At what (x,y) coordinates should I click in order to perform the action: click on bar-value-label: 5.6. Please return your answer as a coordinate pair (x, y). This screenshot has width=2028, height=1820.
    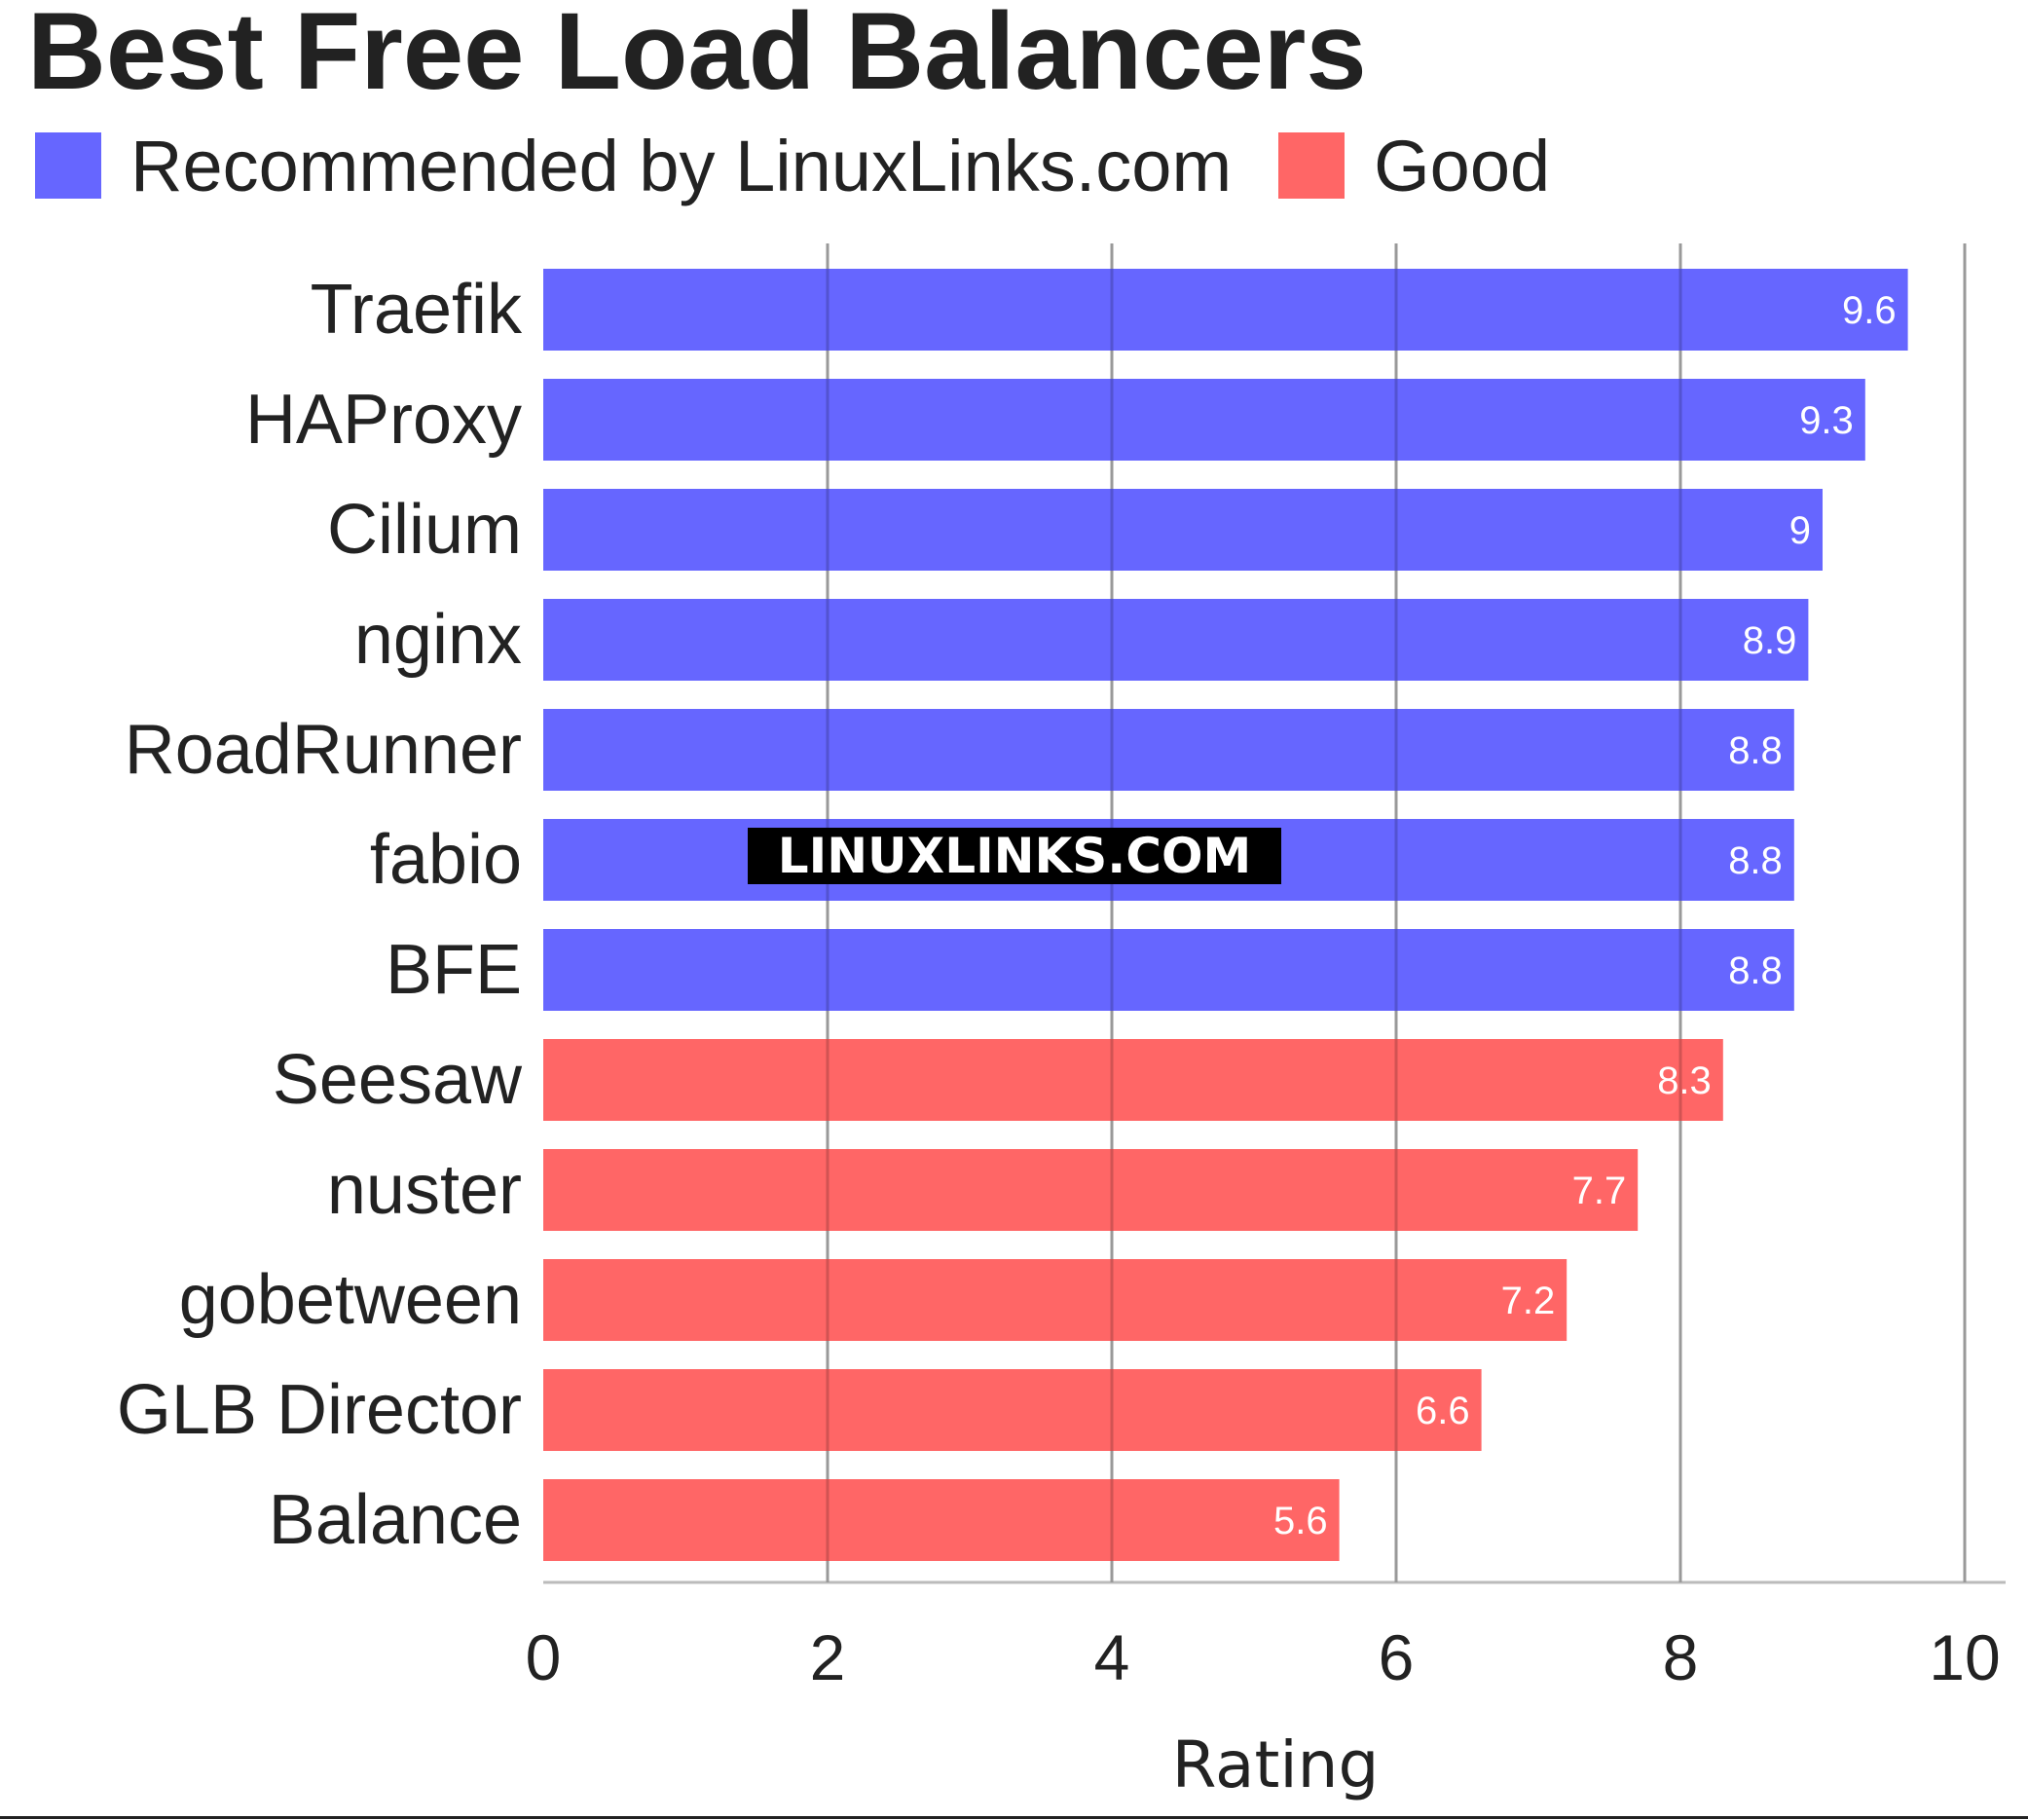
    Looking at the image, I should click on (1300, 1521).